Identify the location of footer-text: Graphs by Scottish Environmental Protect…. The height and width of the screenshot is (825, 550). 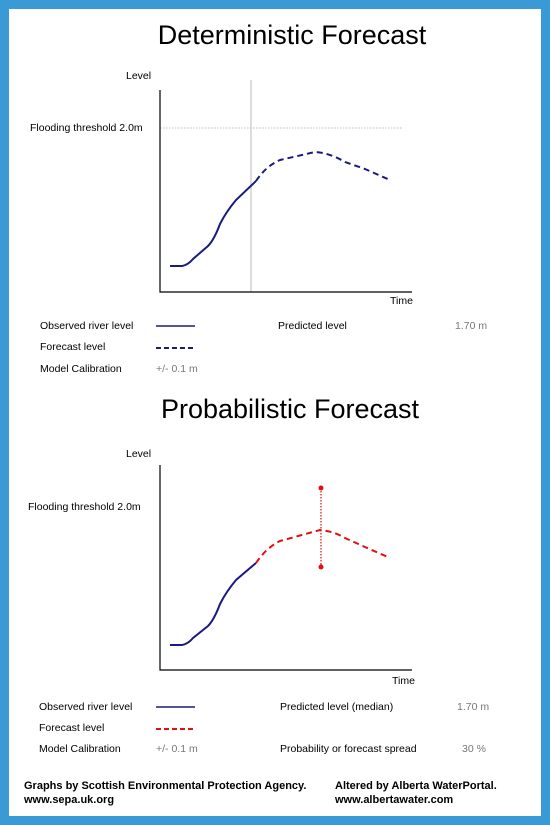
(165, 786).